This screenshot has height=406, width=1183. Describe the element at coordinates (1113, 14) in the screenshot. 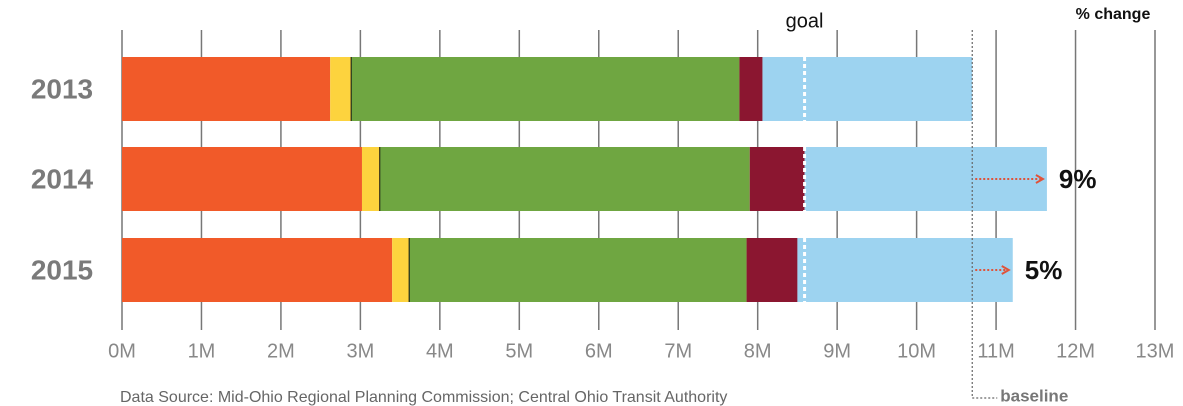

I see `change-title: % change` at that location.